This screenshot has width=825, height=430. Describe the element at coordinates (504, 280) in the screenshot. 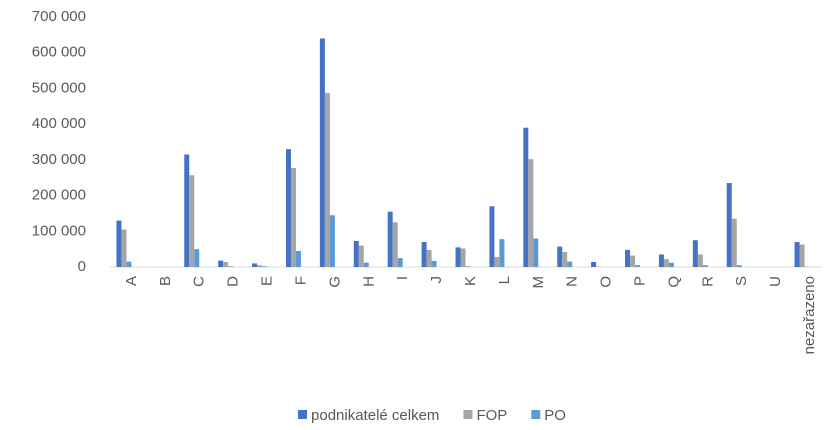

I see `x-tick-label: L` at that location.